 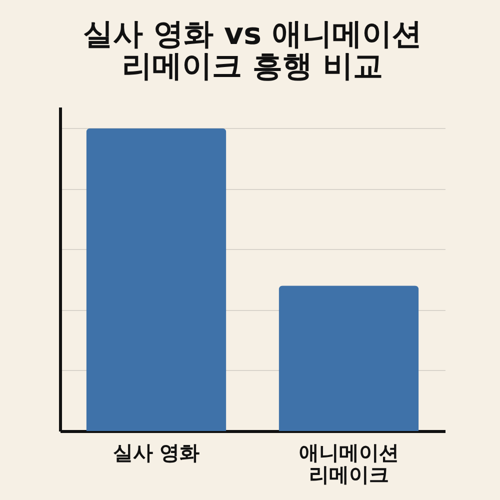 What do you see at coordinates (156, 452) in the screenshot?
I see `x-tick-label: 실사 영화` at bounding box center [156, 452].